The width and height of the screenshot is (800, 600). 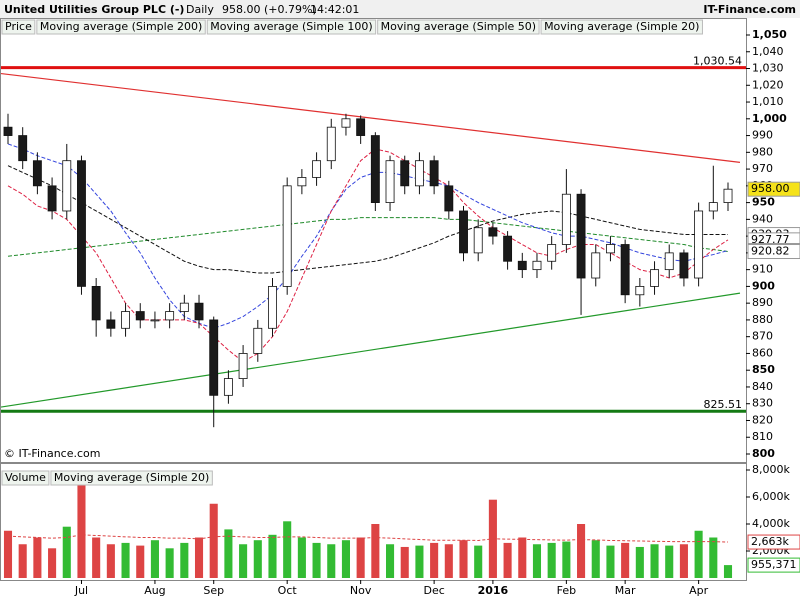 I want to click on y-tick-label: 1,030, so click(x=768, y=68).